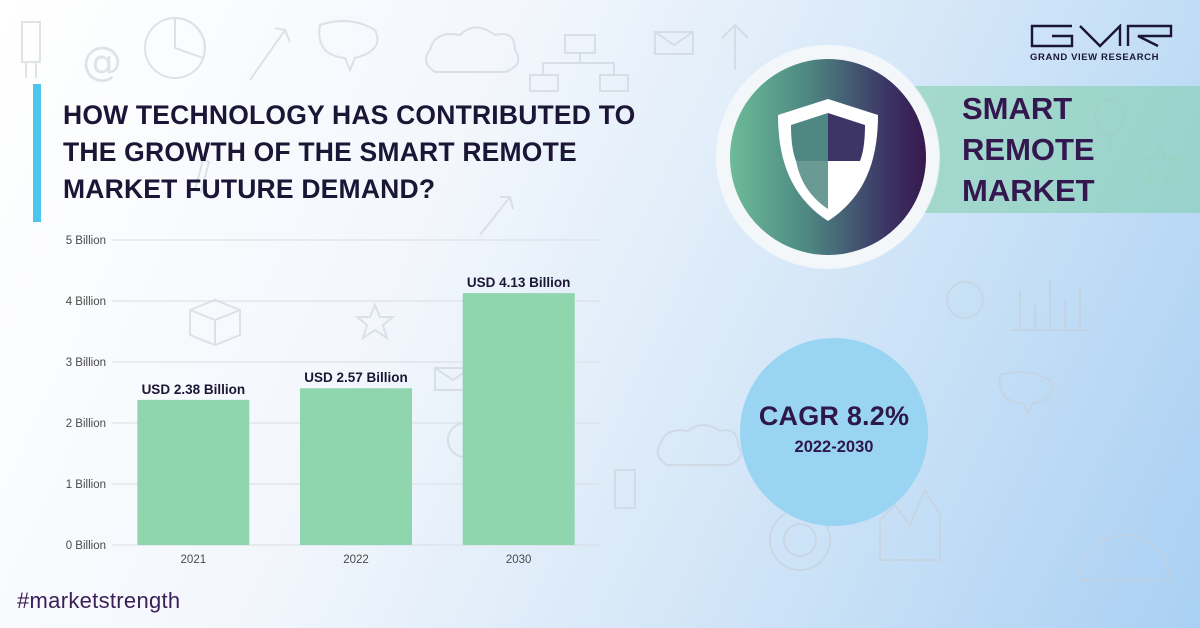 Image resolution: width=1200 pixels, height=628 pixels. I want to click on y-tick-label: 0 Billion, so click(86, 546).